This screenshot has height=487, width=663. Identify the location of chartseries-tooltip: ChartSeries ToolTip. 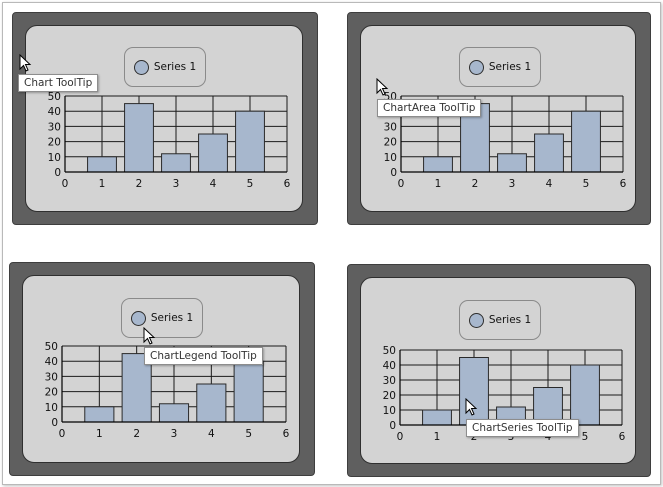
(522, 428).